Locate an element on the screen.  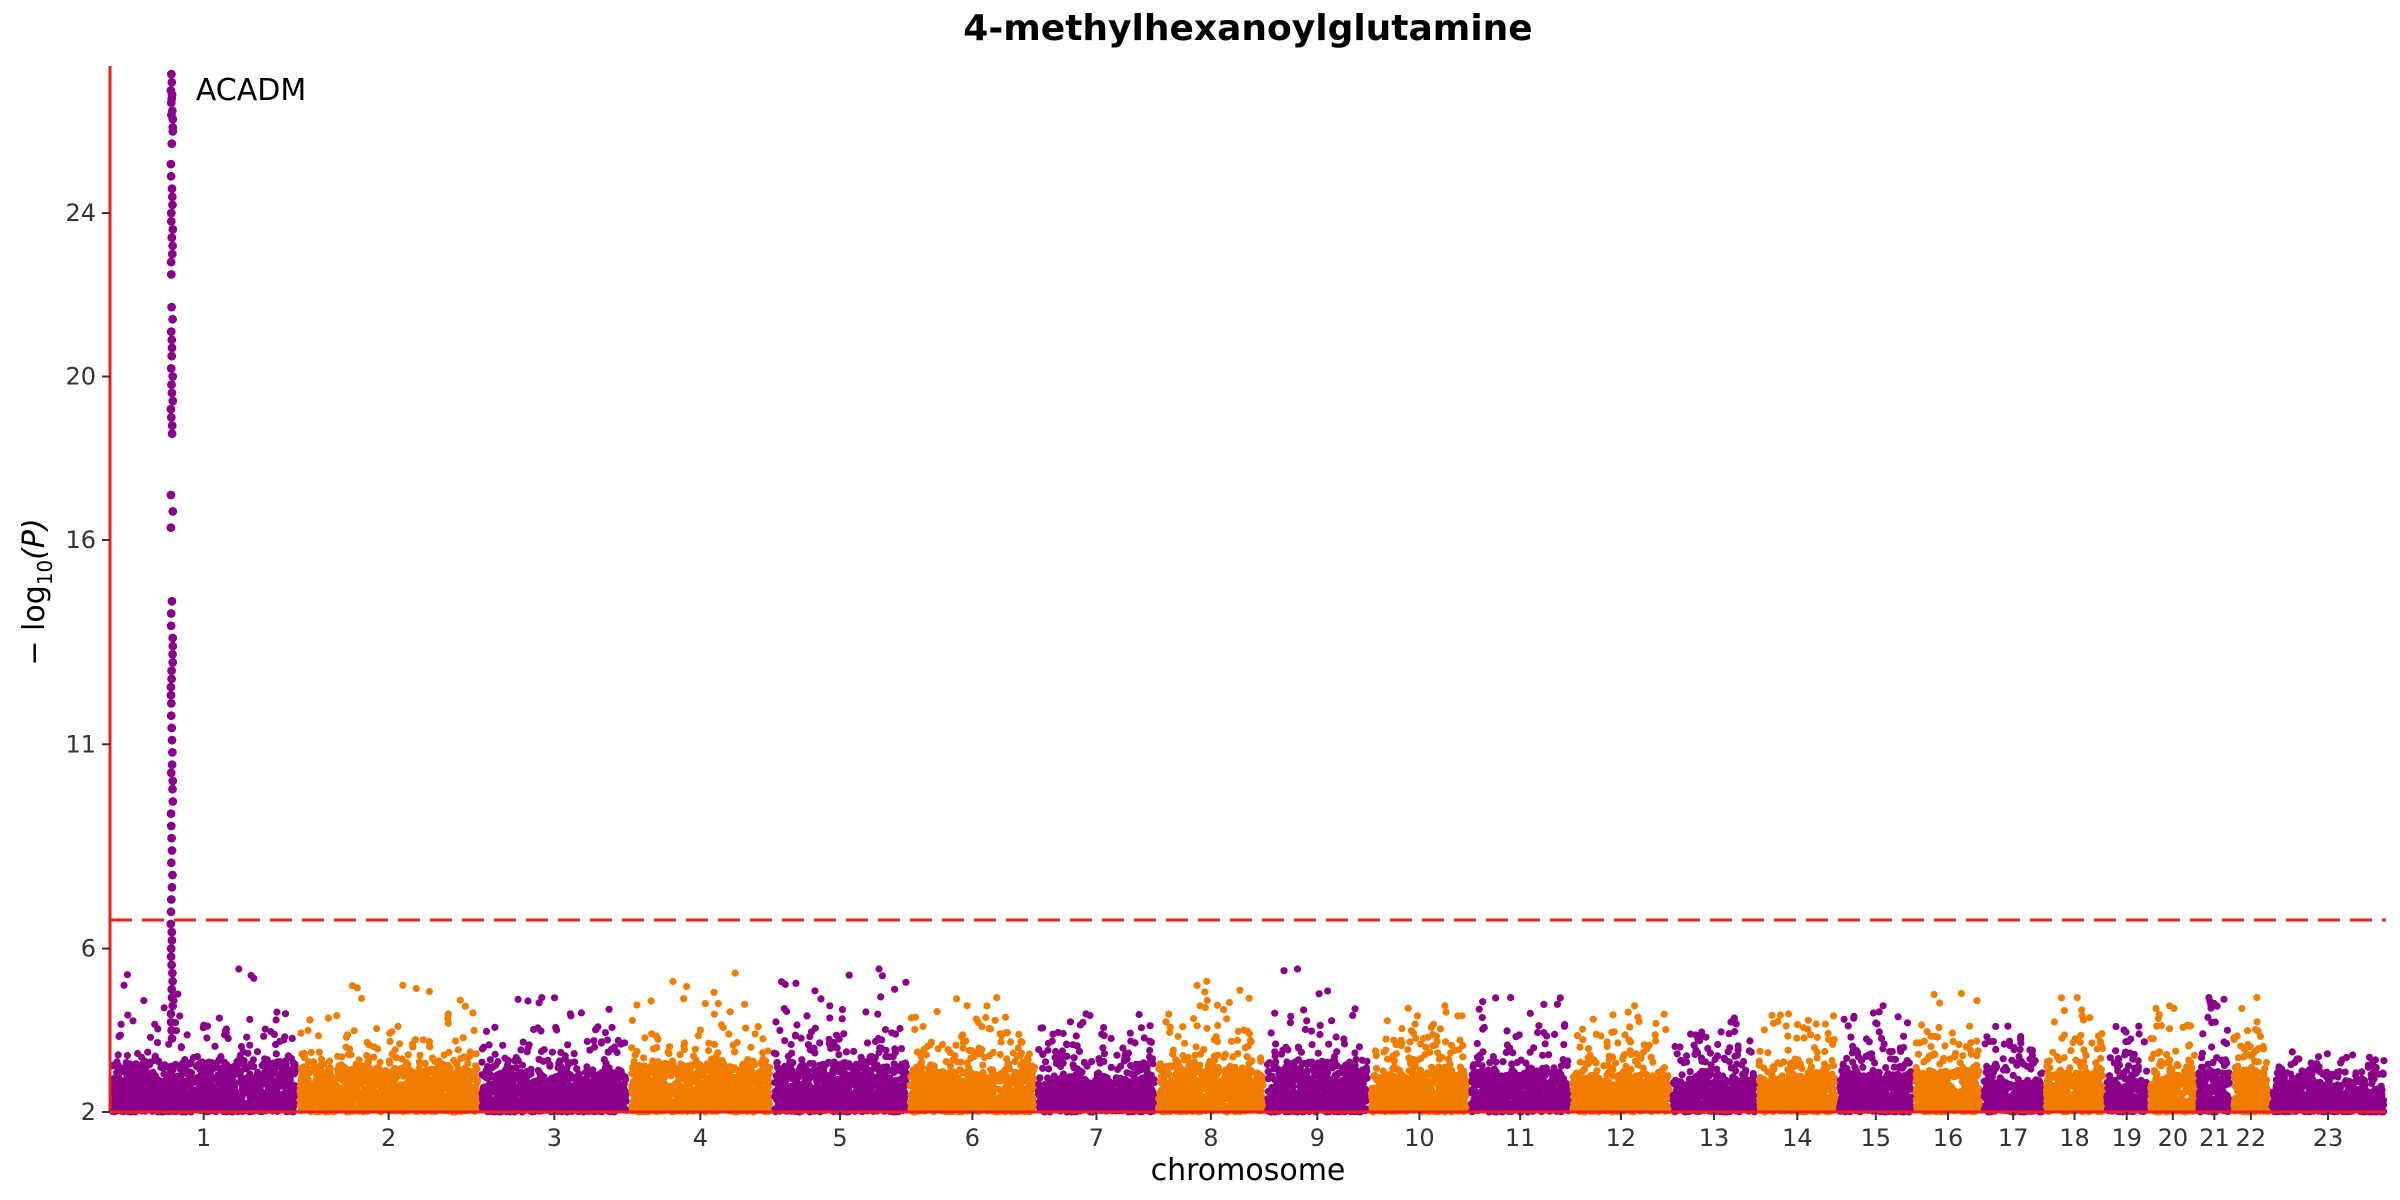
chart-title: 4-methylhexanoylglutamine is located at coordinates (1247, 28).